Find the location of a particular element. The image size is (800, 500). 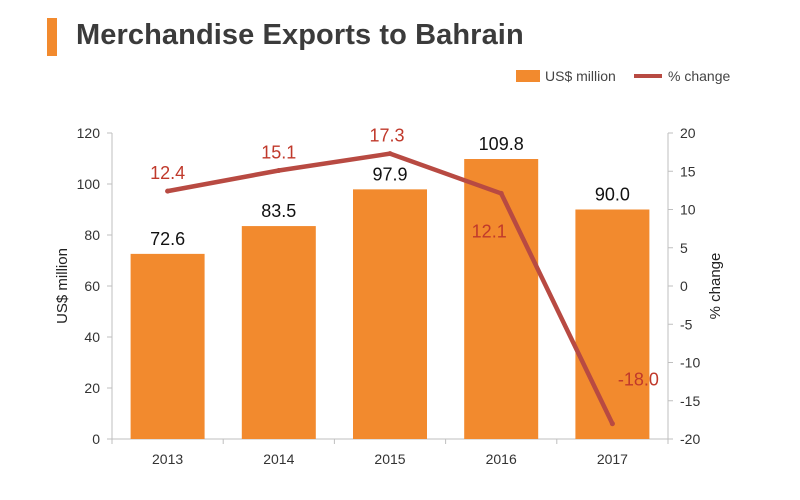

line-point-2015 is located at coordinates (390, 154).